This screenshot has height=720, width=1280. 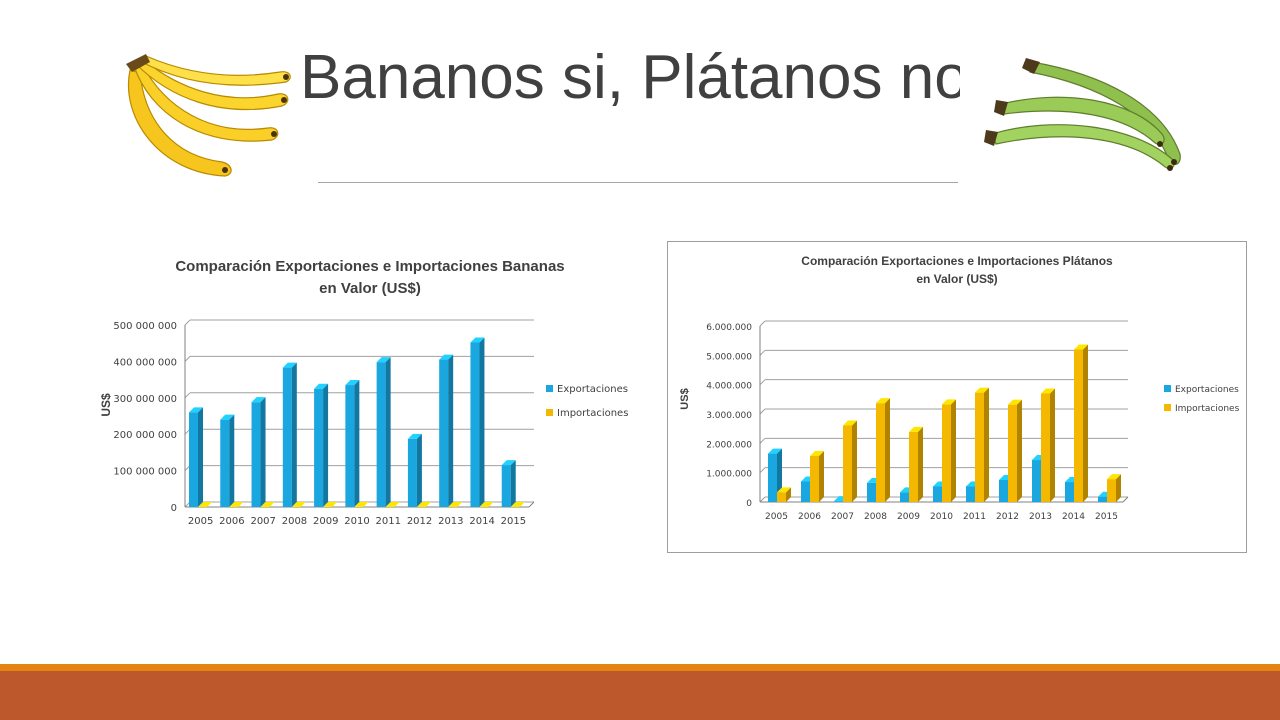 What do you see at coordinates (638, 182) in the screenshot?
I see `title-underline` at bounding box center [638, 182].